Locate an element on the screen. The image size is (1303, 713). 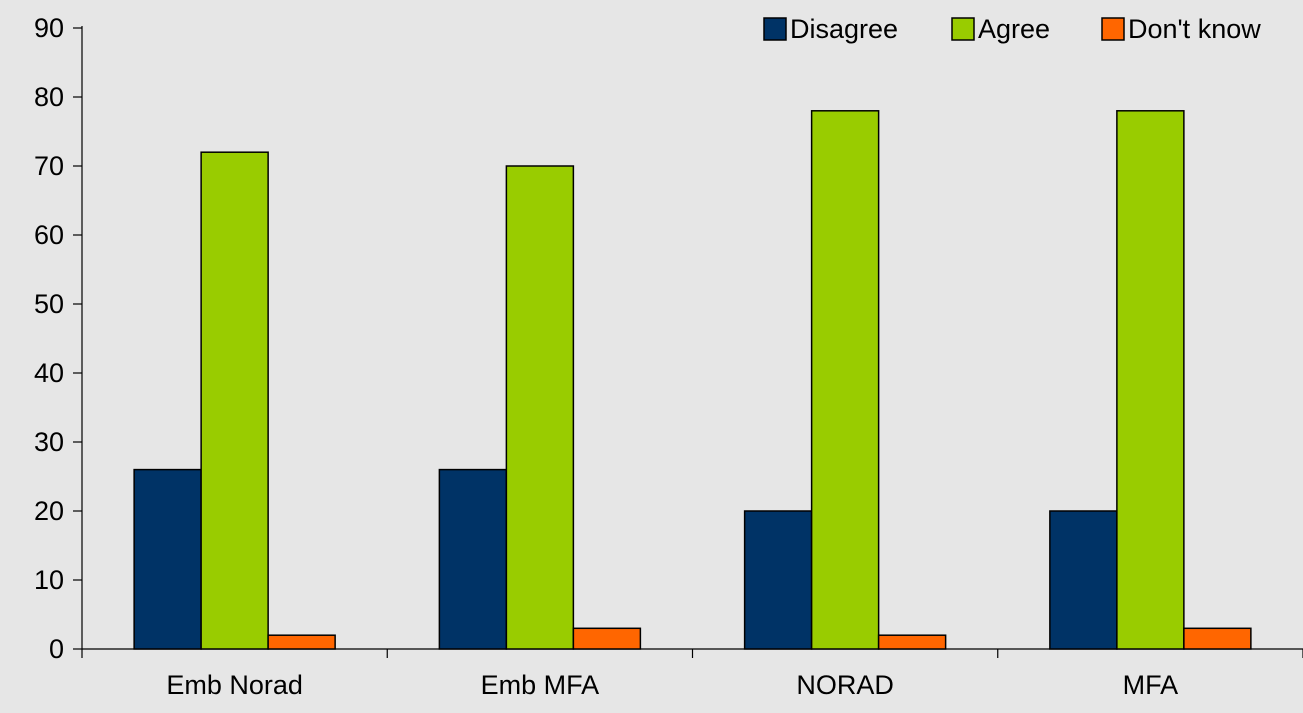
x-category-label: NORAD is located at coordinates (845, 685).